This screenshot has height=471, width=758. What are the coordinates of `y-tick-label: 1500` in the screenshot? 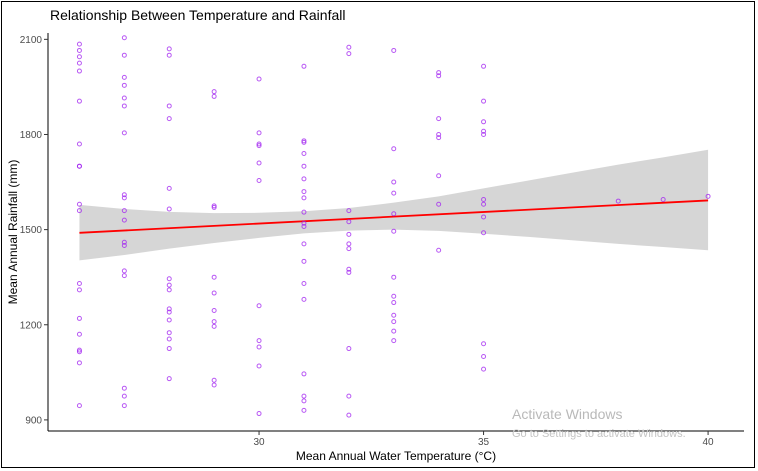 It's located at (31, 230).